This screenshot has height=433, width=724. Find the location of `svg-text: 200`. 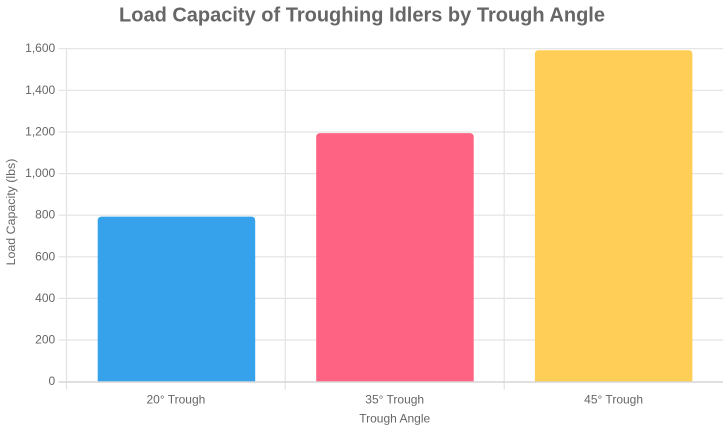

svg-text: 200 is located at coordinates (45, 340).